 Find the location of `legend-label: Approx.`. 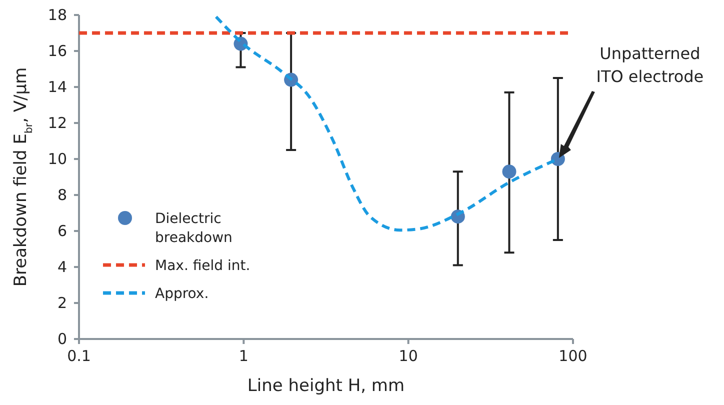

legend-label: Approx. is located at coordinates (182, 294).